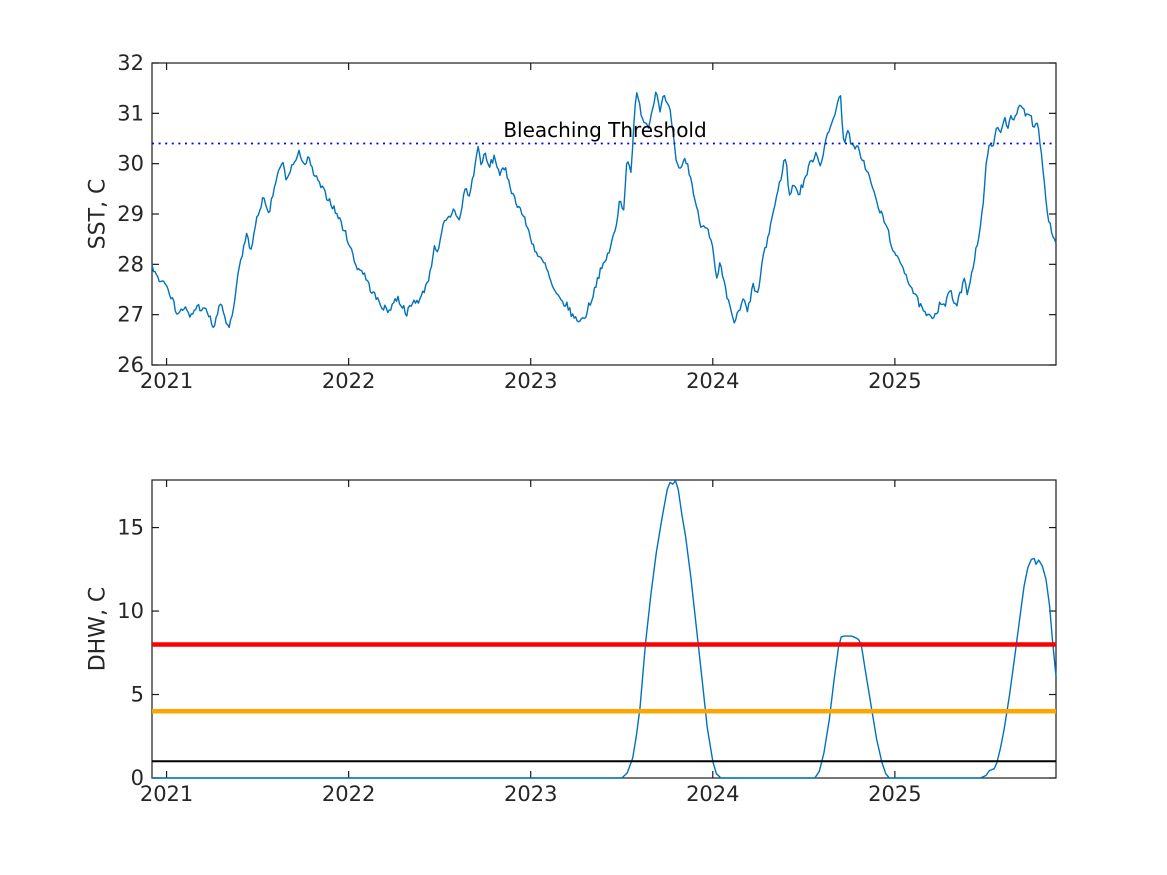 This screenshot has height=875, width=1167. Describe the element at coordinates (894, 381) in the screenshot. I see `sst-x-tick-label: 2025` at that location.